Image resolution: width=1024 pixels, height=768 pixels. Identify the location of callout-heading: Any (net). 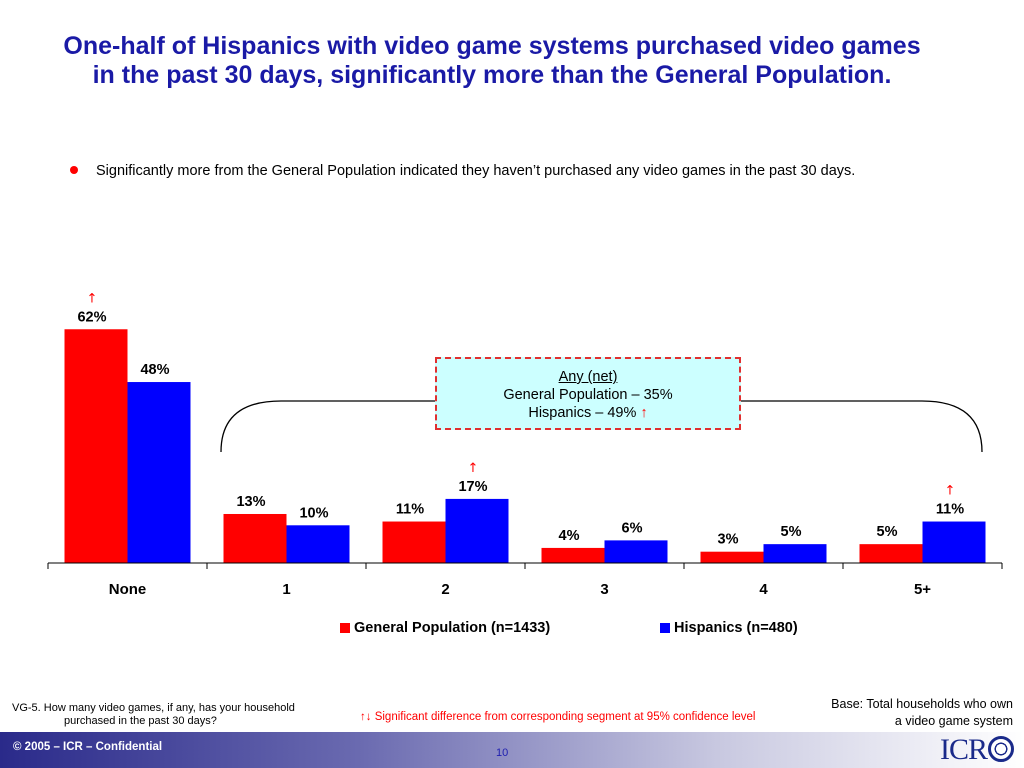
(588, 377).